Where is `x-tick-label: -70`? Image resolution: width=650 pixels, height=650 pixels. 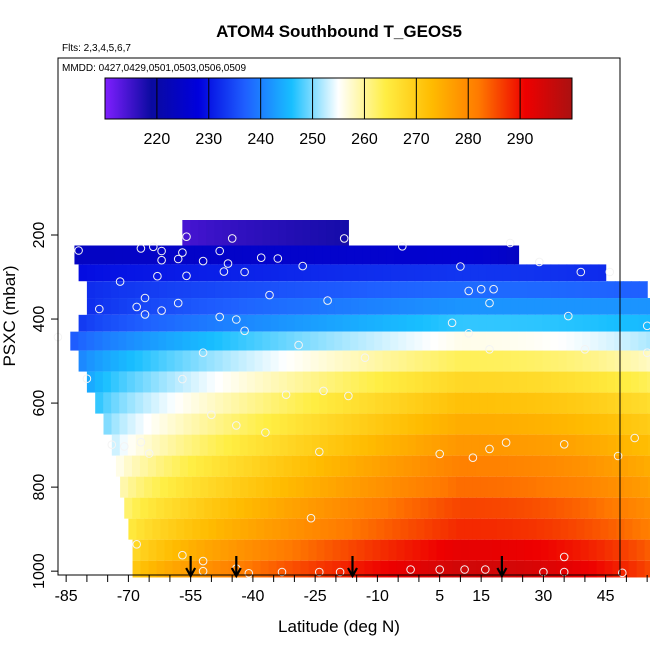
x-tick-label: -70 is located at coordinates (128, 596).